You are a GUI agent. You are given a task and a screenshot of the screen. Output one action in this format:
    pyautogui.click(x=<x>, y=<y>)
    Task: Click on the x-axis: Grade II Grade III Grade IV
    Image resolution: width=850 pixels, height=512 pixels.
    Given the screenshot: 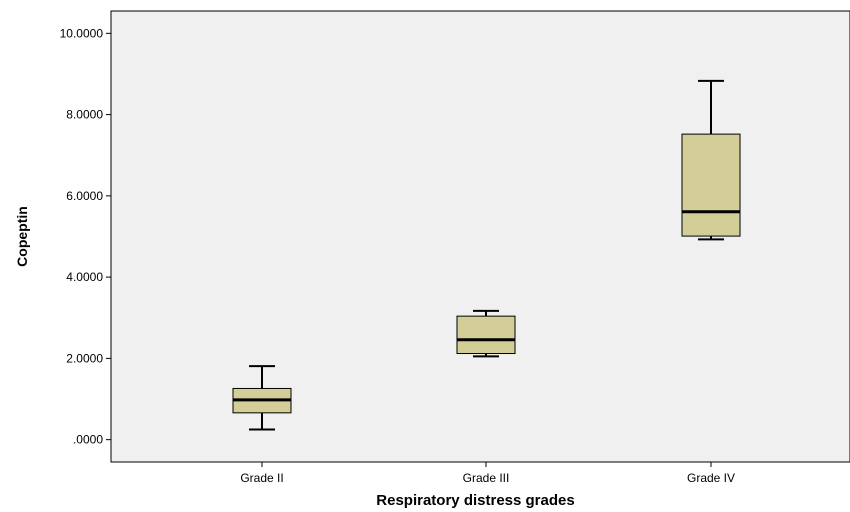 What is the action you would take?
    pyautogui.click(x=487, y=473)
    